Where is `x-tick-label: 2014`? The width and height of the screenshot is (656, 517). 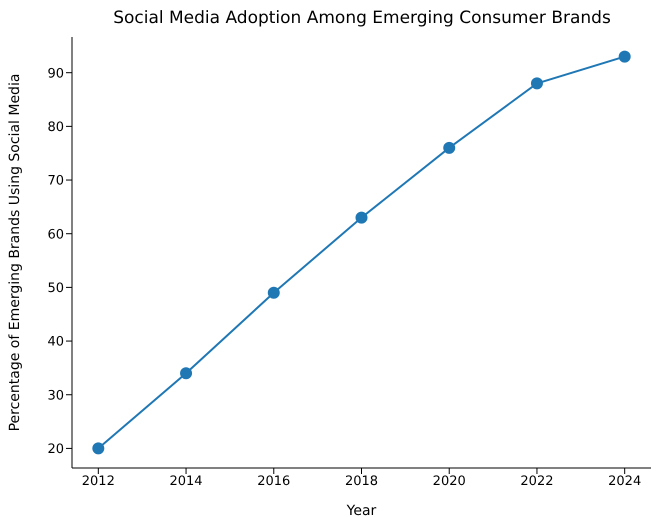
x-tick-label: 2014 is located at coordinates (186, 482).